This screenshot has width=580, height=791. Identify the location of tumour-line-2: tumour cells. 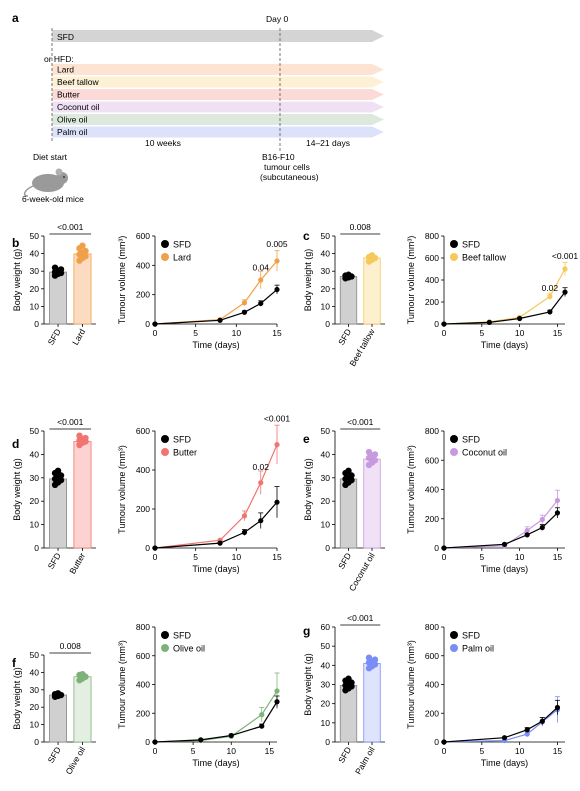
(287, 167).